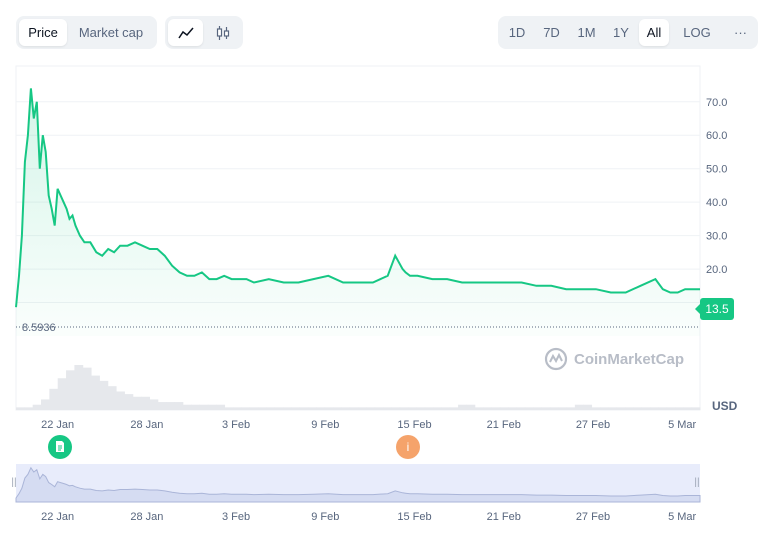 Image resolution: width=768 pixels, height=540 pixels. Describe the element at coordinates (682, 517) in the screenshot. I see `x-tick-label: 5 Mar` at that location.